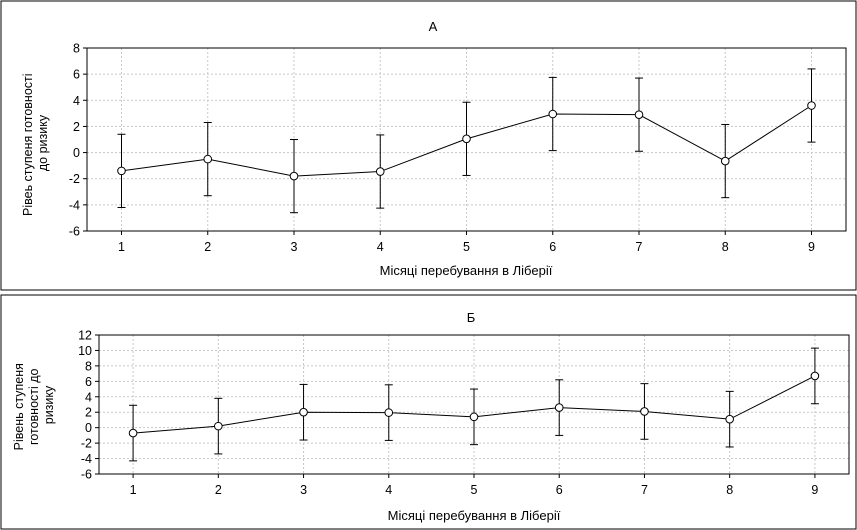  I want to click on panel-b-x-tick-label: 2, so click(218, 490).